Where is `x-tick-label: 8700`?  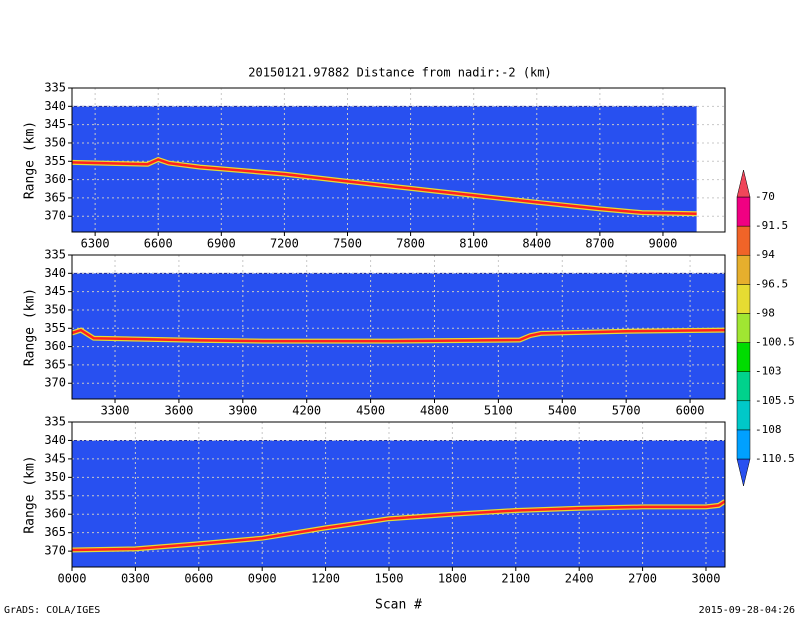
x-tick-label: 8700 is located at coordinates (599, 244).